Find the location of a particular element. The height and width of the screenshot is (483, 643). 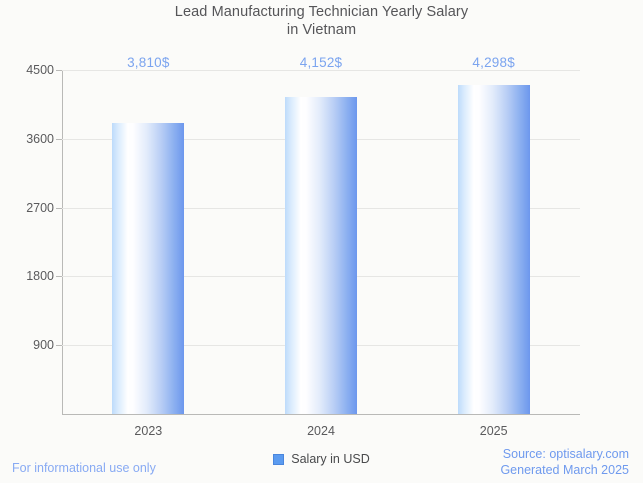

y-axis-label: 1800 is located at coordinates (40, 276).